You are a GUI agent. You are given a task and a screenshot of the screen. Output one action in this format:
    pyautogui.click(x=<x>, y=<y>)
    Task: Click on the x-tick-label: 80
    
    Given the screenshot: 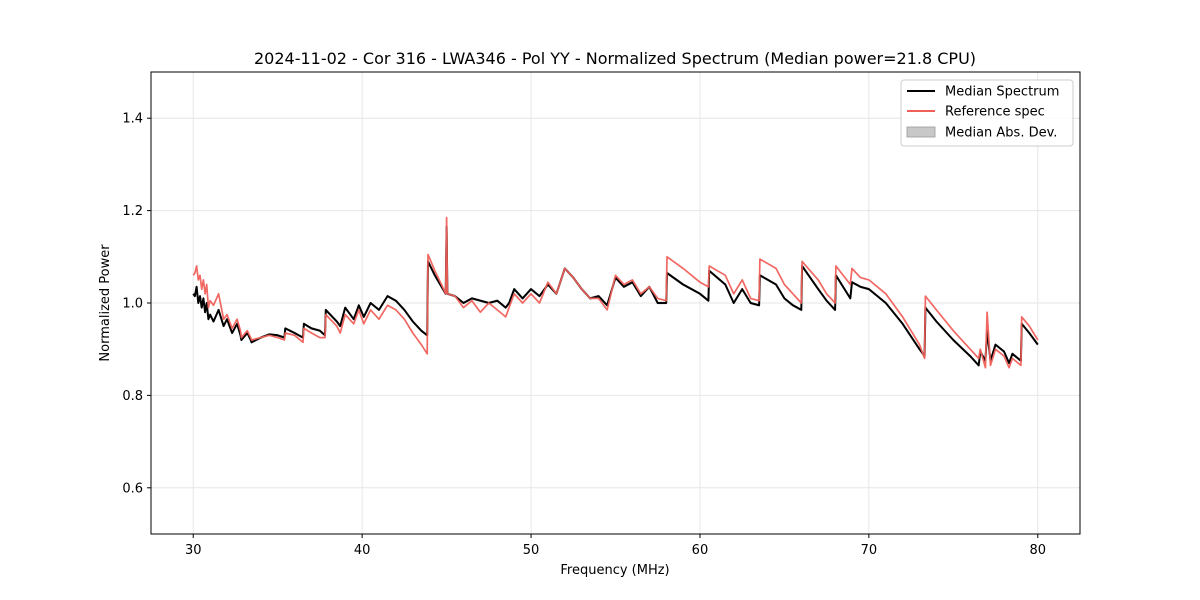 What is the action you would take?
    pyautogui.click(x=1037, y=550)
    